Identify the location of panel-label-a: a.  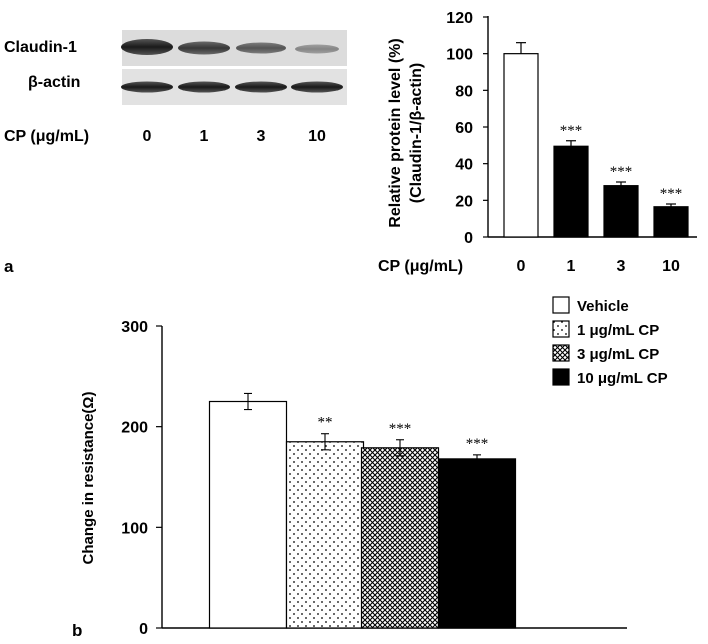
(9, 266).